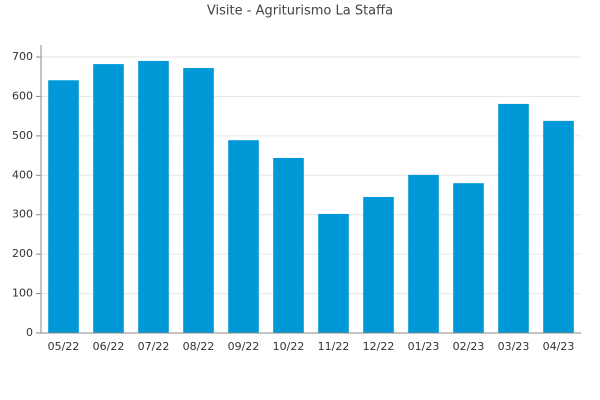 This screenshot has width=600, height=400. I want to click on y-tick-label: 500, so click(22, 135).